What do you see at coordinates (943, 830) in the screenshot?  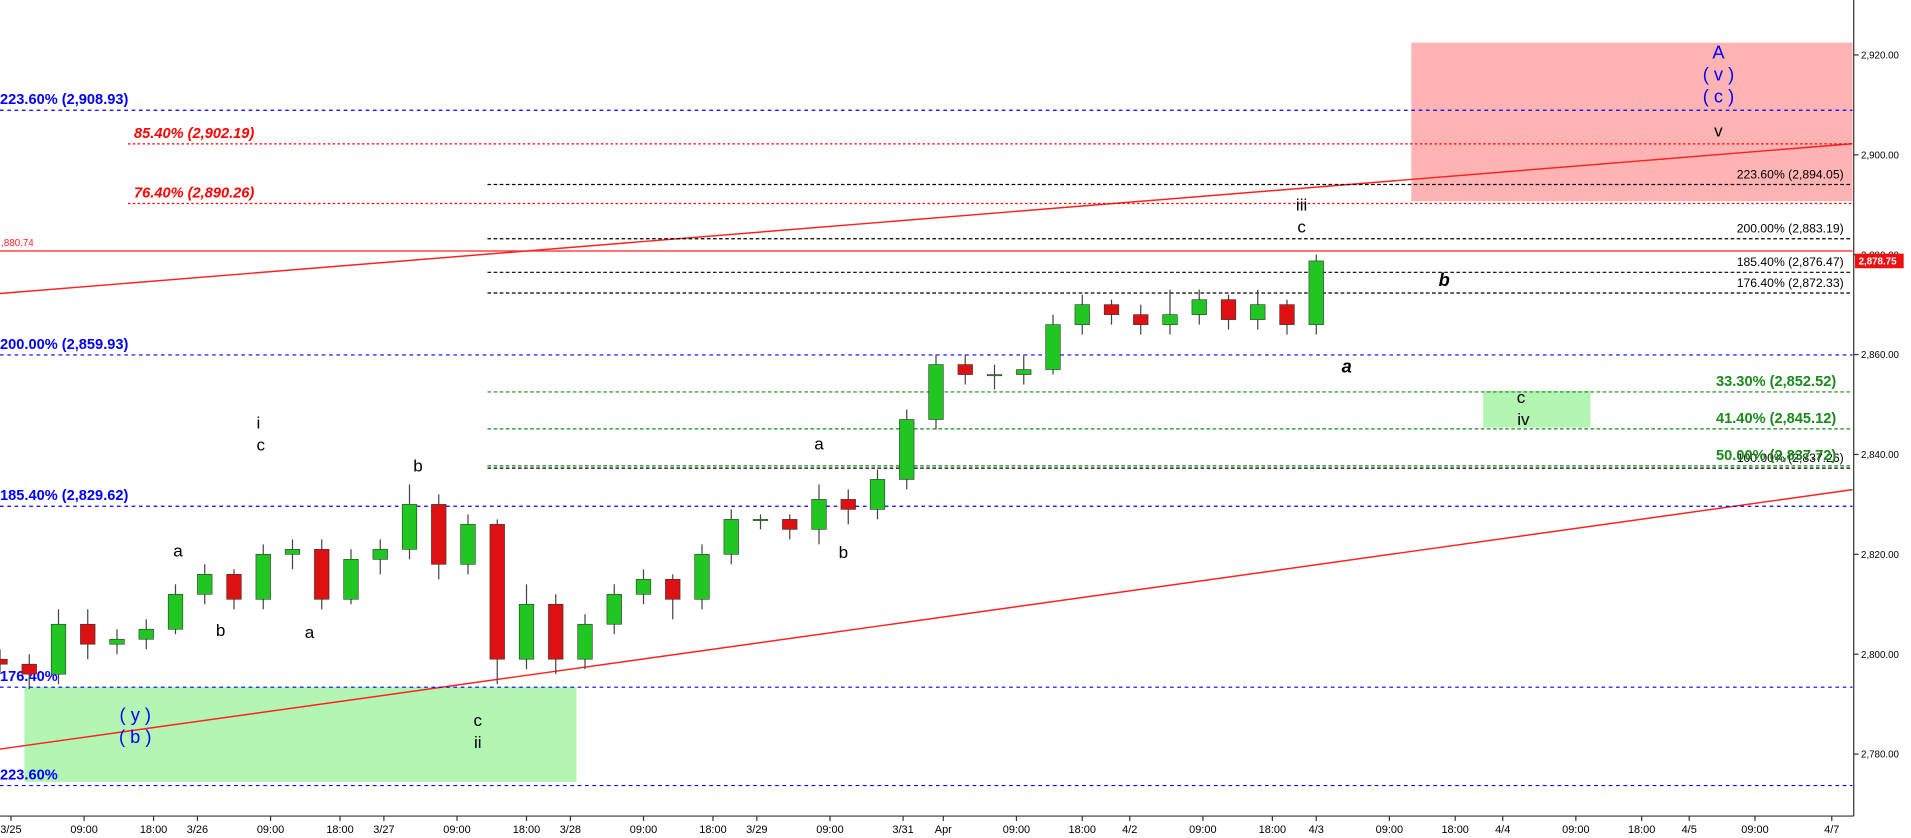 I see `x-tick-label: Apr` at bounding box center [943, 830].